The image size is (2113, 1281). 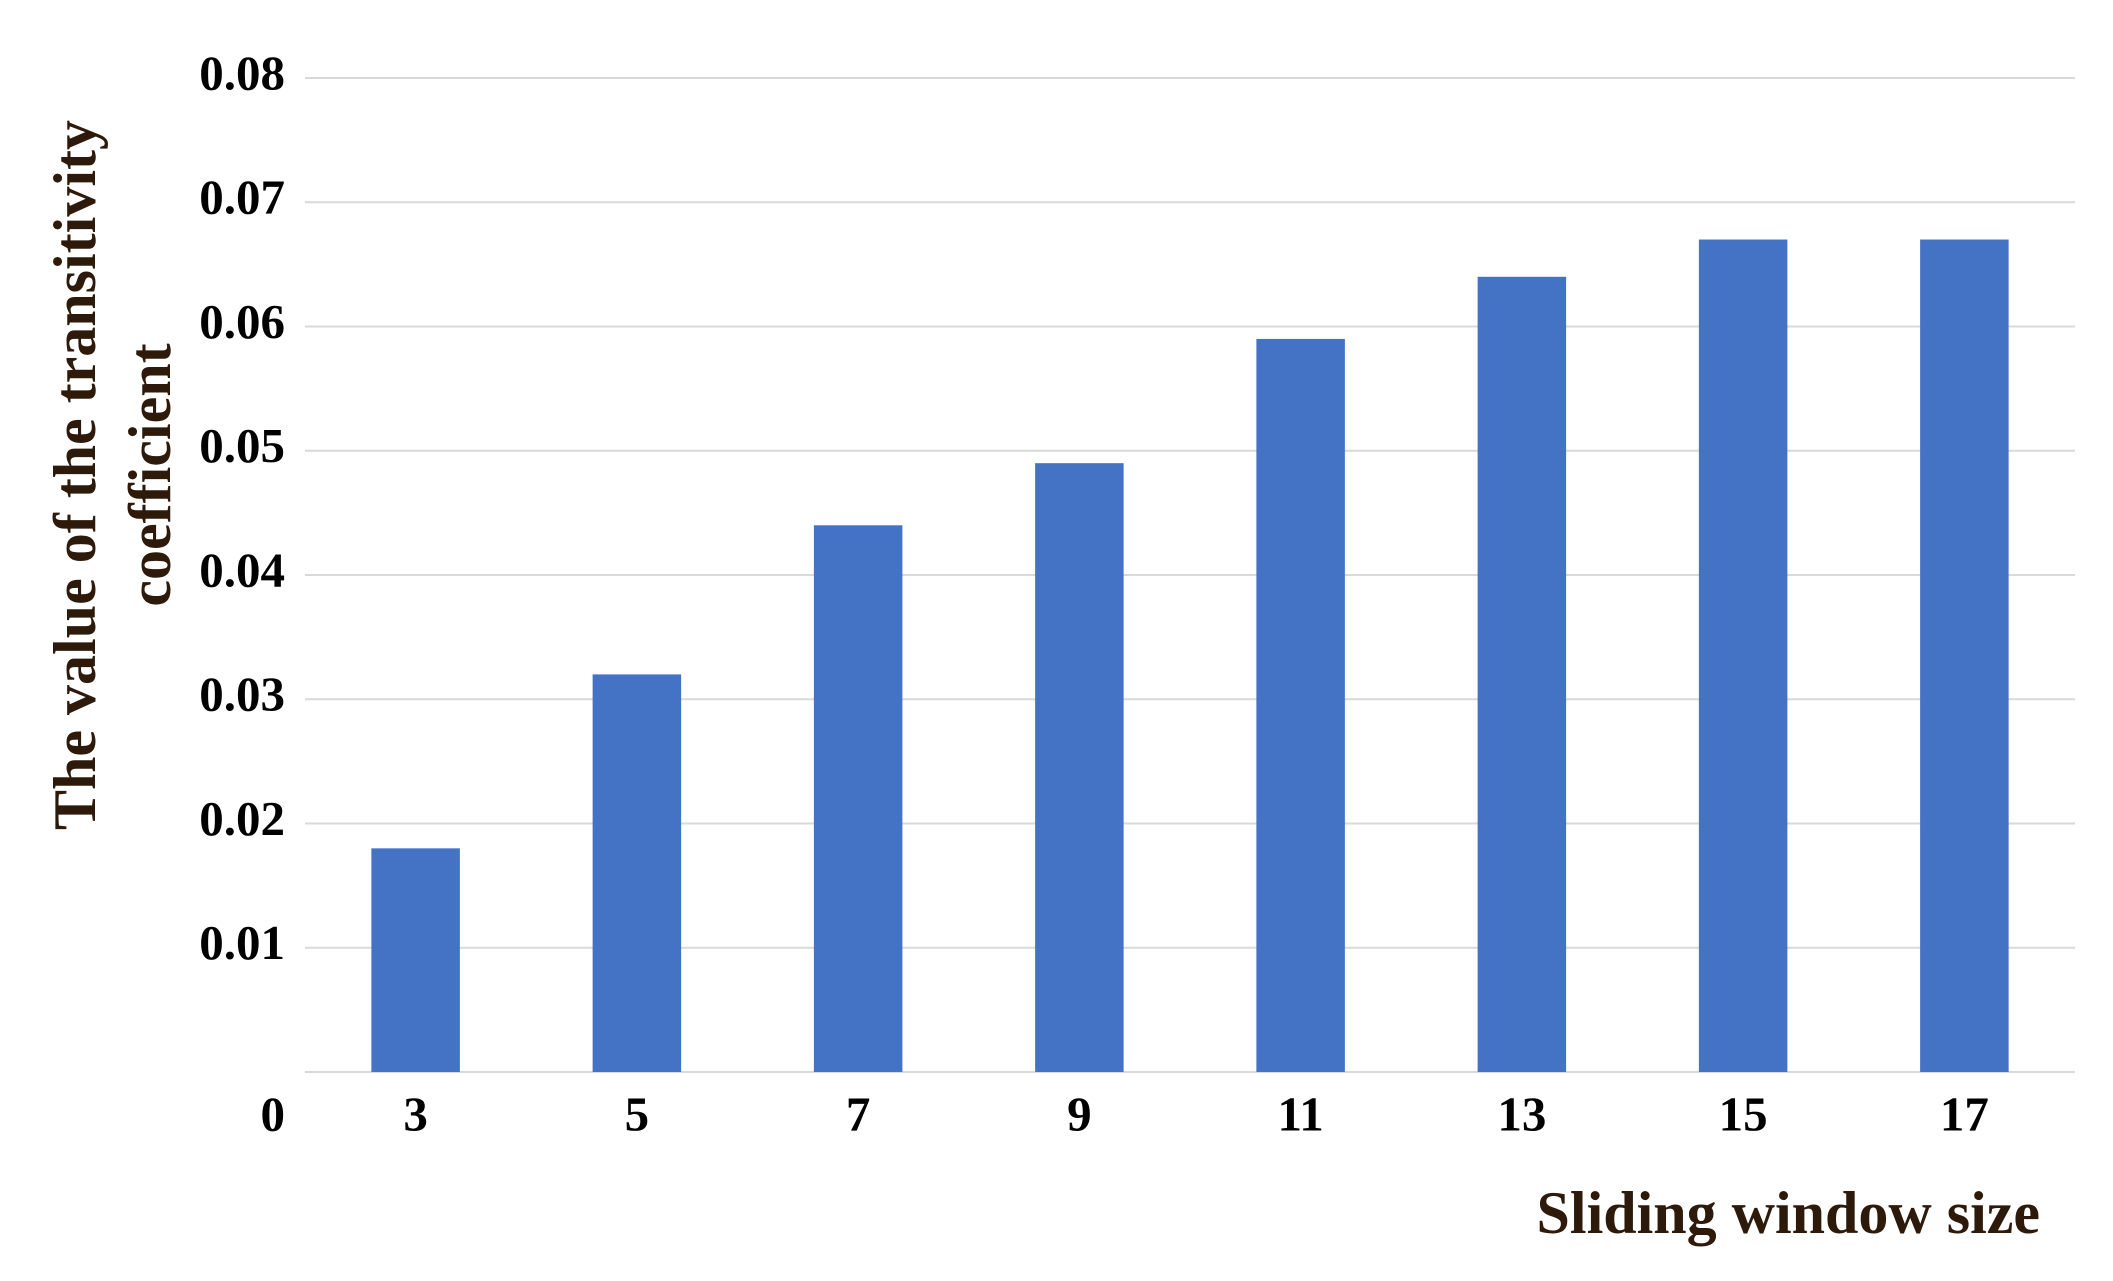 What do you see at coordinates (242, 321) in the screenshot?
I see `y-tick-label: 0.06` at bounding box center [242, 321].